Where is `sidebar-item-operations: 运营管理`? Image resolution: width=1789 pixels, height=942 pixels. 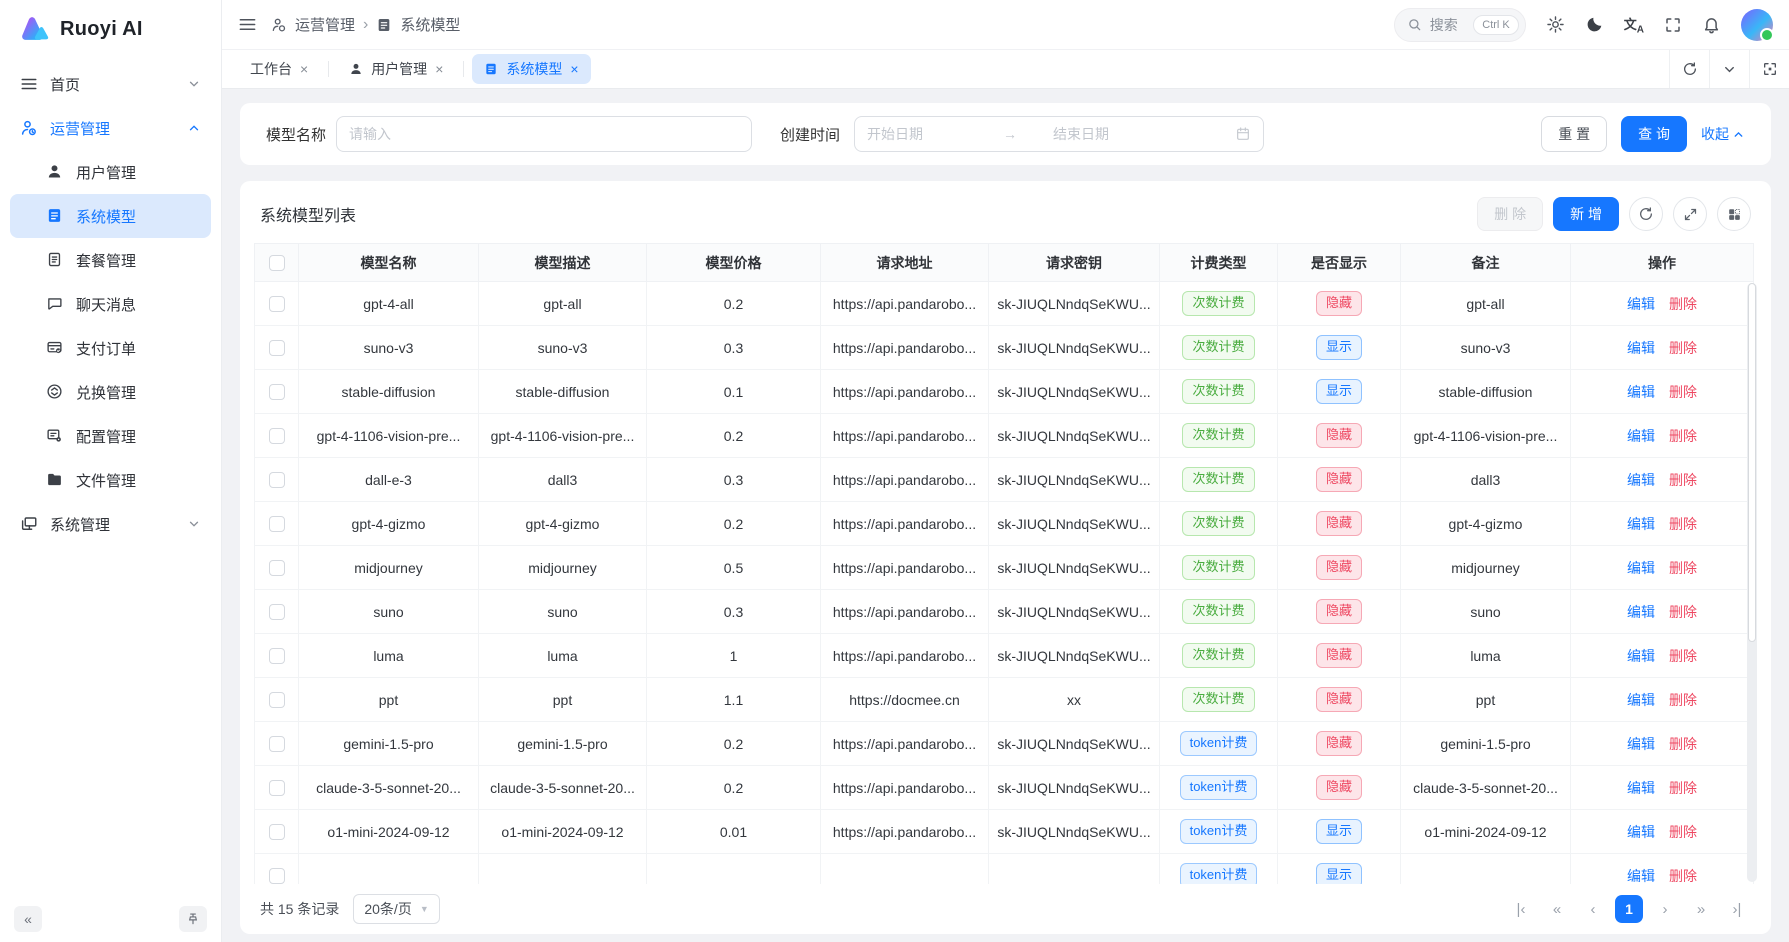 sidebar-item-operations: 运营管理 is located at coordinates (110, 128).